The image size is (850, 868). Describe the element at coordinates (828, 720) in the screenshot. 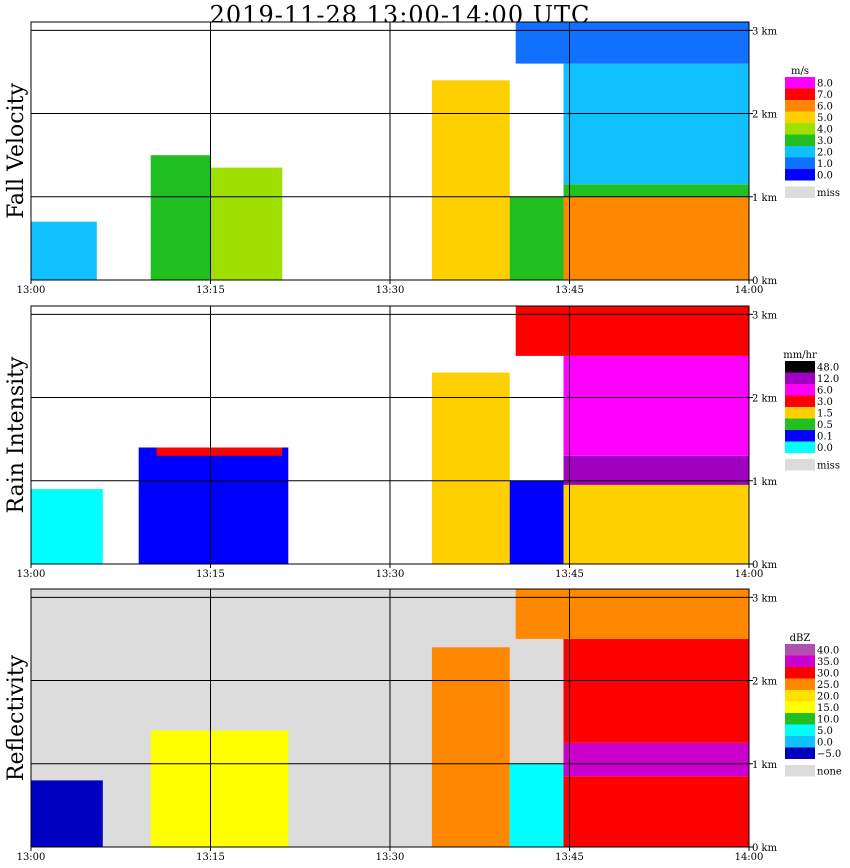

I see `legend-label: 10.0` at that location.